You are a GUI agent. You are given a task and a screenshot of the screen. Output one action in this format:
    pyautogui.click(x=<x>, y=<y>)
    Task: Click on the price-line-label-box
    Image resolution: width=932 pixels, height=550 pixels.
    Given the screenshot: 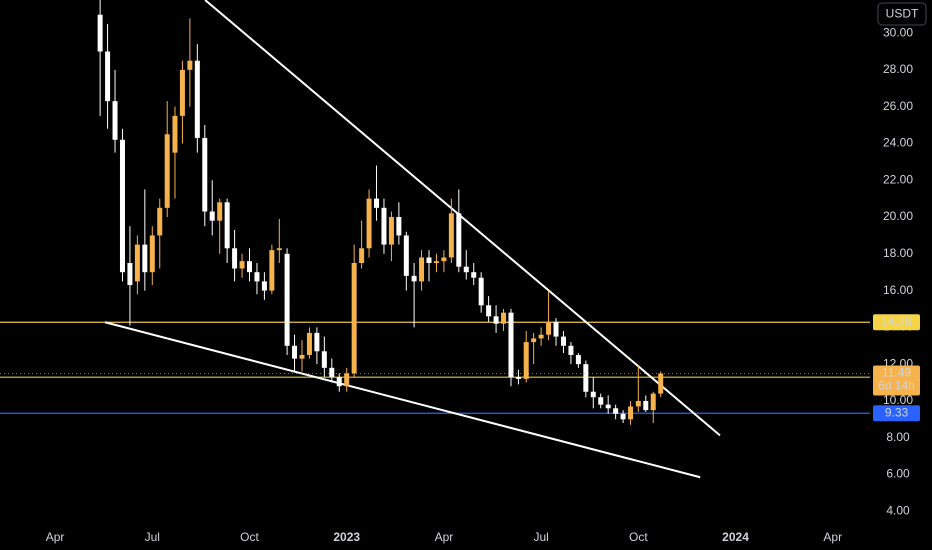 What is the action you would take?
    pyautogui.click(x=896, y=413)
    